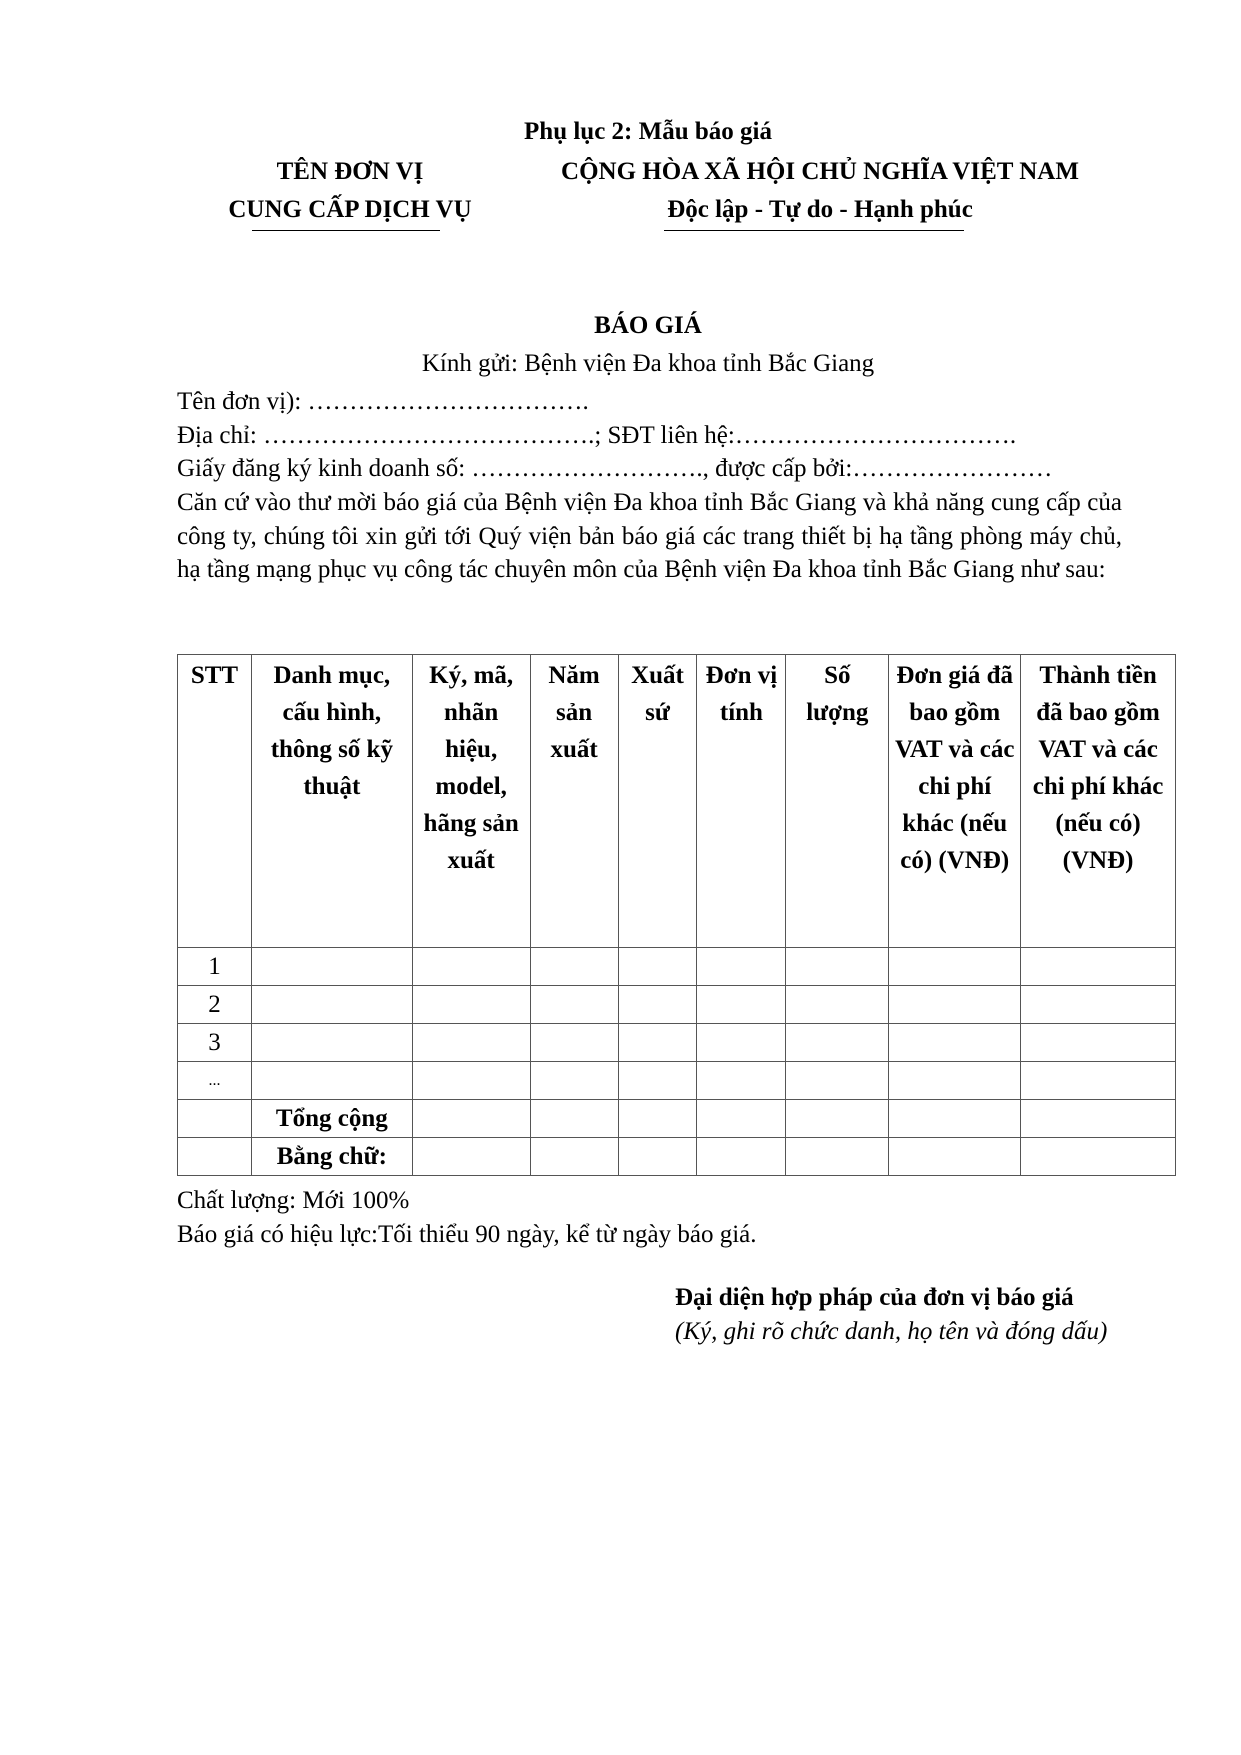 The image size is (1241, 1755). What do you see at coordinates (676, 1042) in the screenshot?
I see `table-row: 3` at bounding box center [676, 1042].